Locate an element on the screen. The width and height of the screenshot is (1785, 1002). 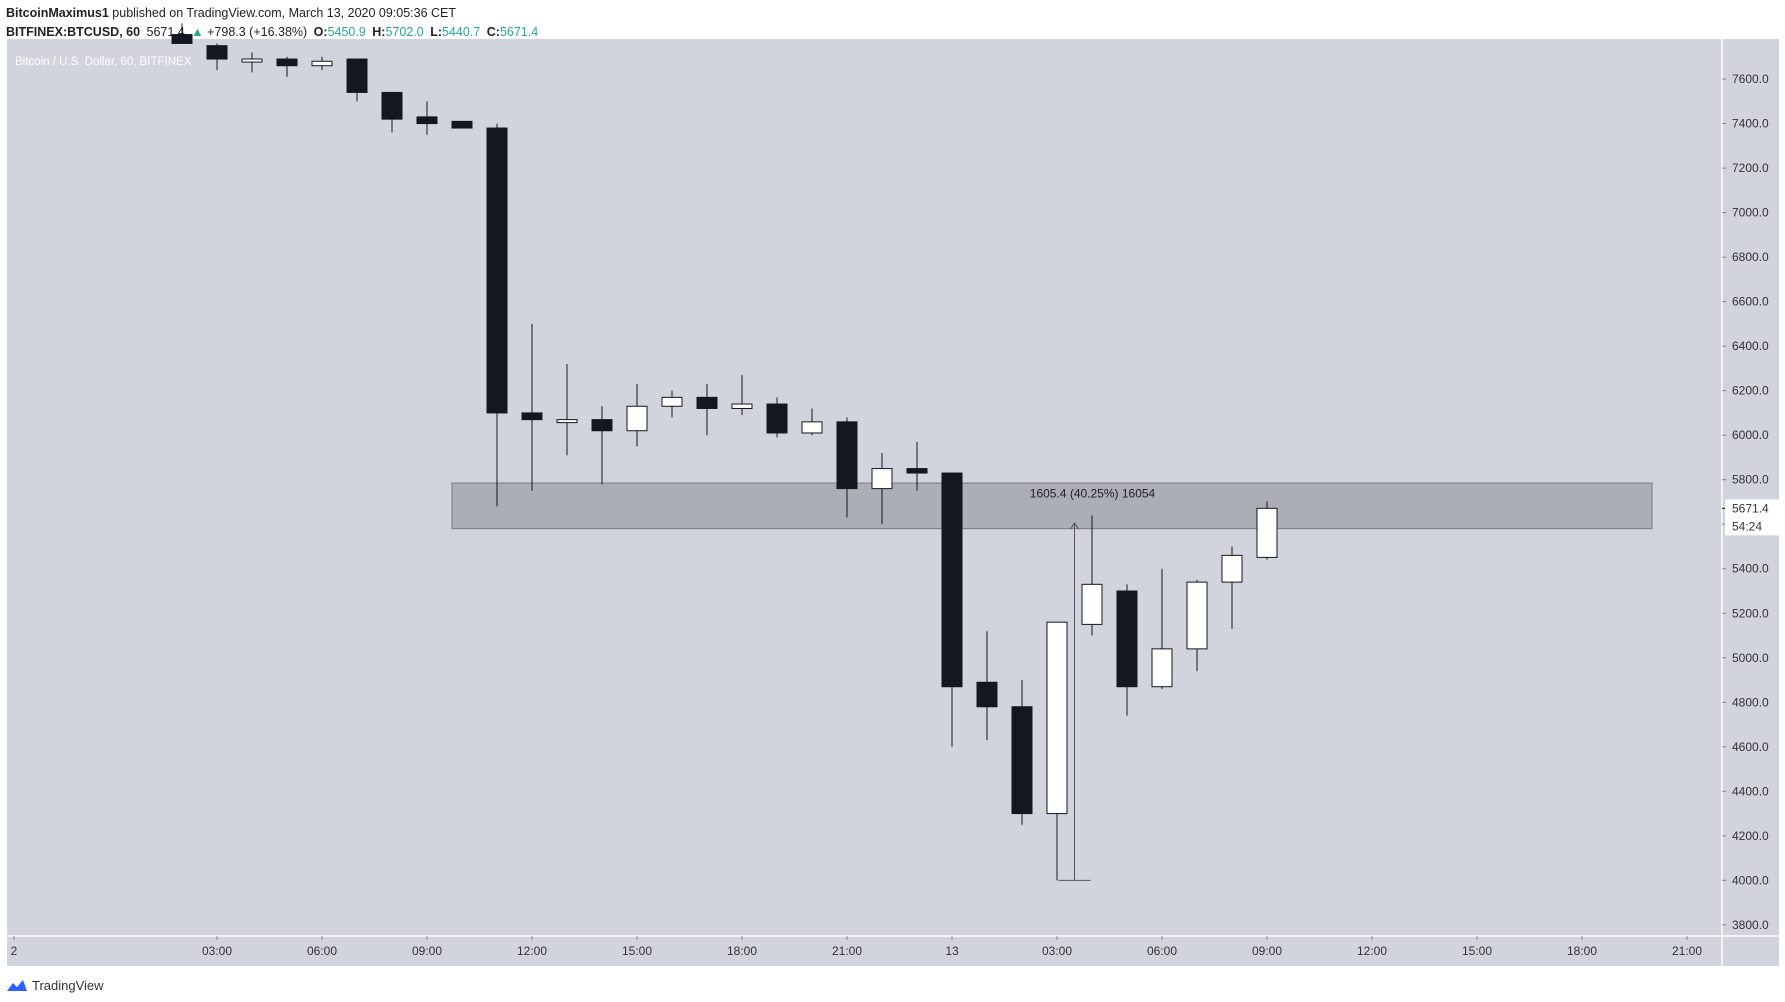
y-tick-label: 4400.0 is located at coordinates (1750, 791).